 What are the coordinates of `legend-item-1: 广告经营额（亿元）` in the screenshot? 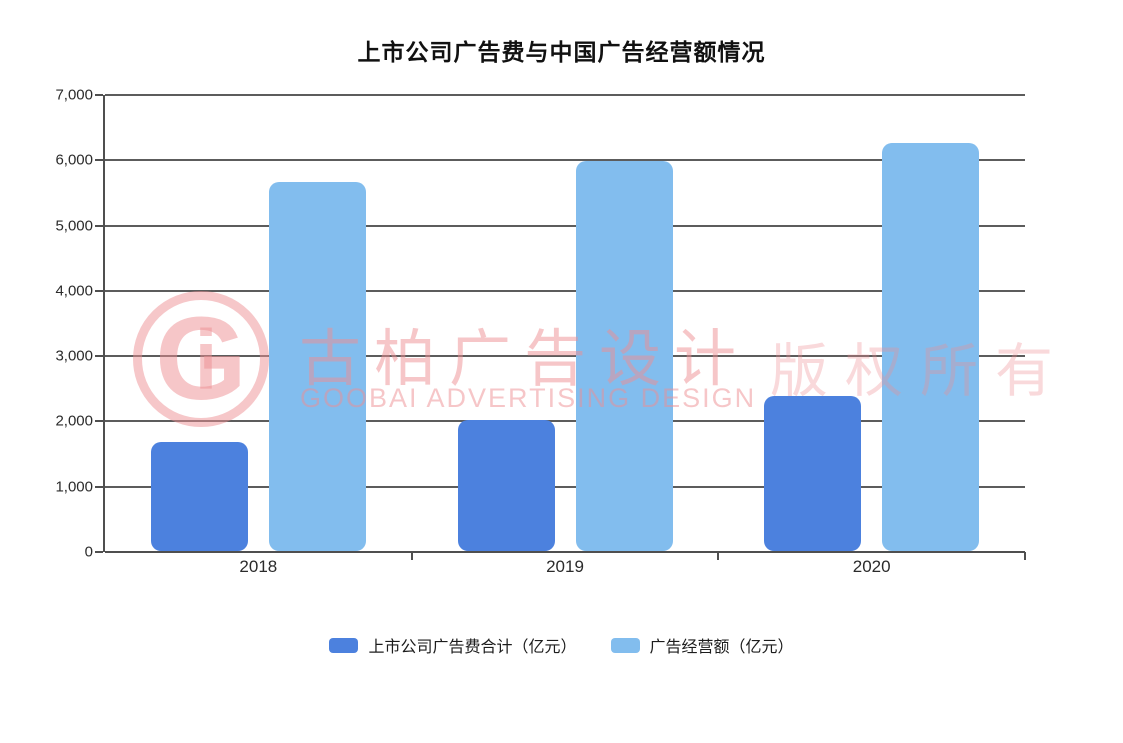 It's located at (702, 645).